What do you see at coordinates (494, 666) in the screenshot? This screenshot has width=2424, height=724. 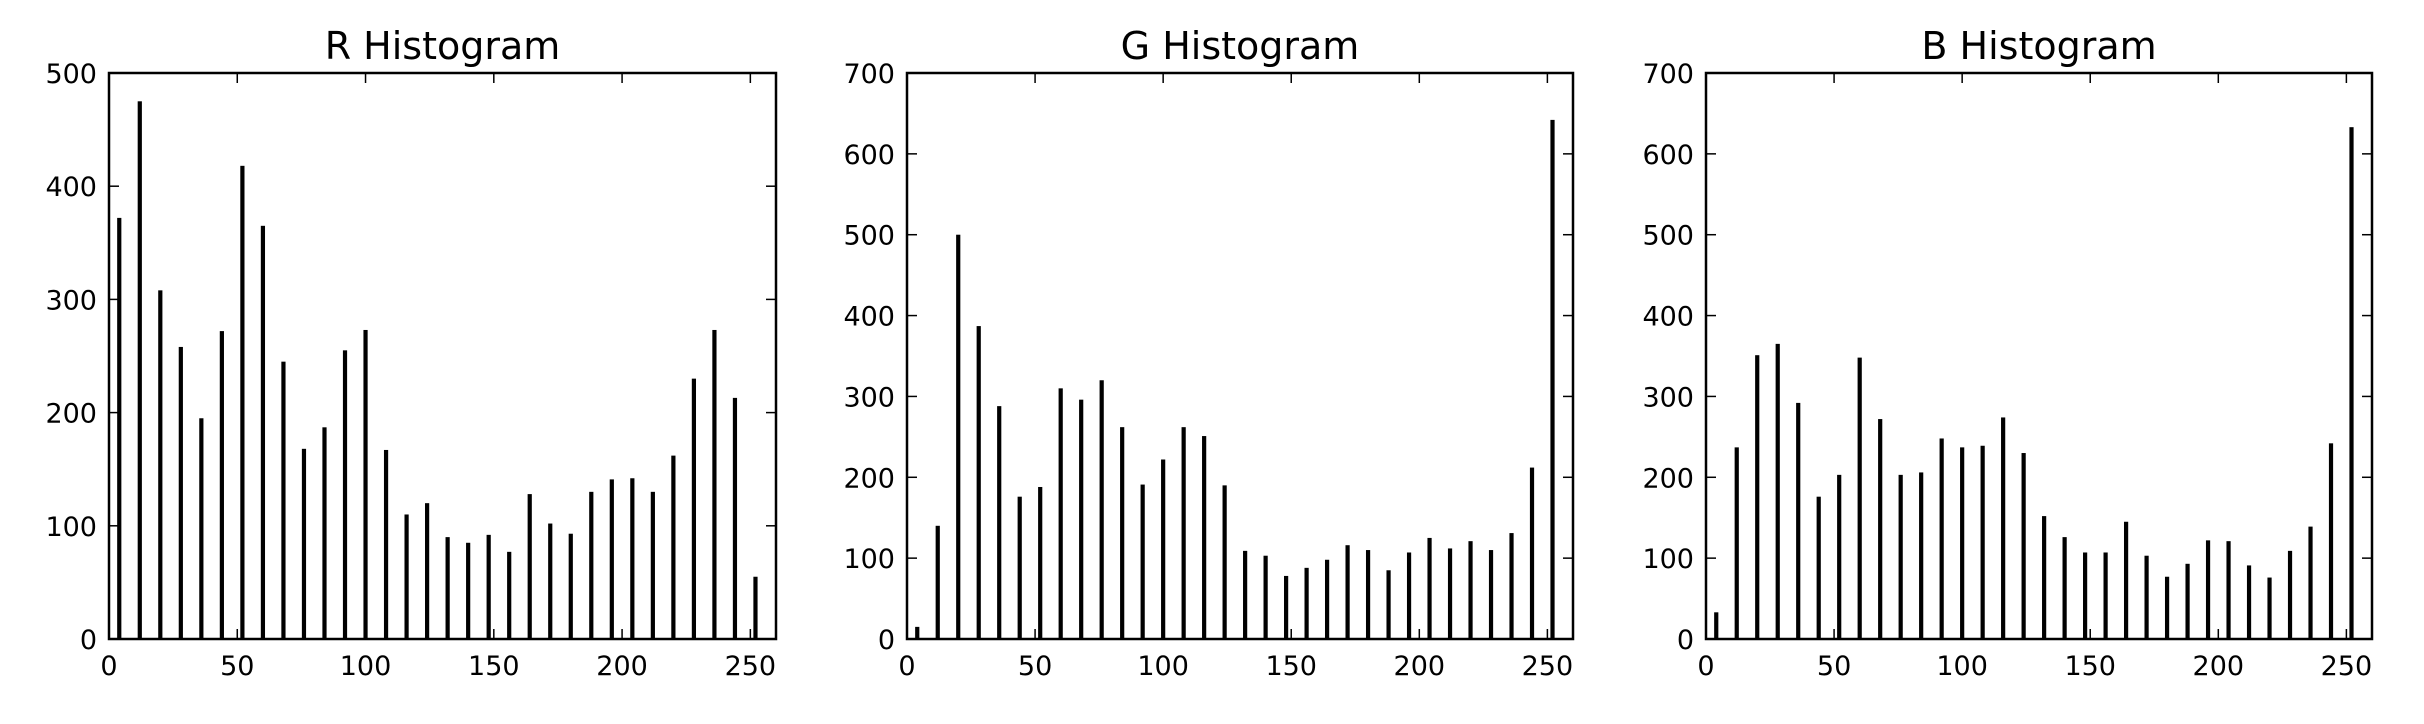 I see `x-tick-label: 150` at bounding box center [494, 666].